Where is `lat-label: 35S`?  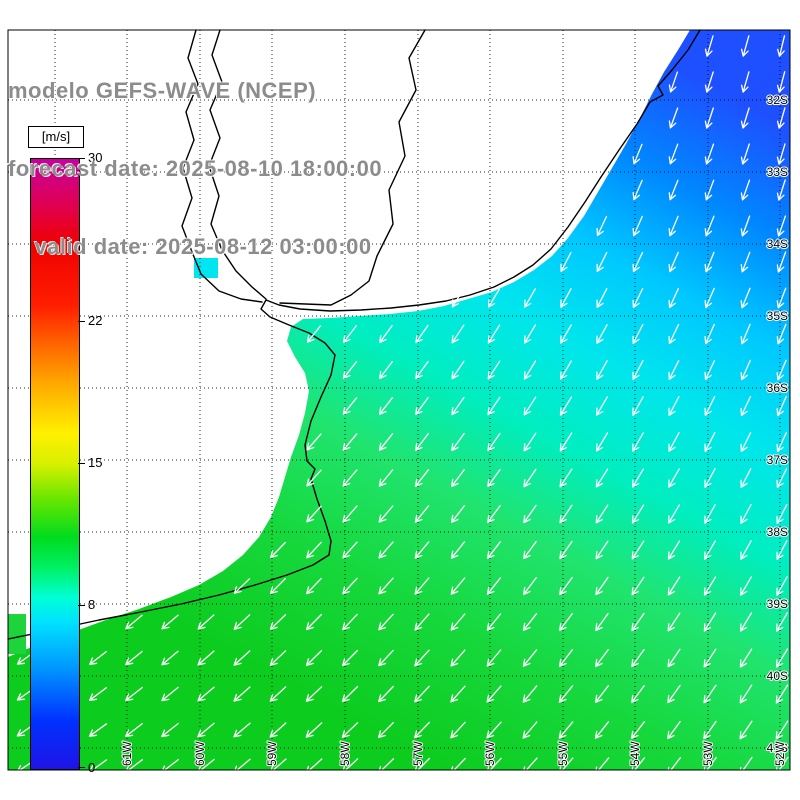 lat-label: 35S is located at coordinates (777, 316).